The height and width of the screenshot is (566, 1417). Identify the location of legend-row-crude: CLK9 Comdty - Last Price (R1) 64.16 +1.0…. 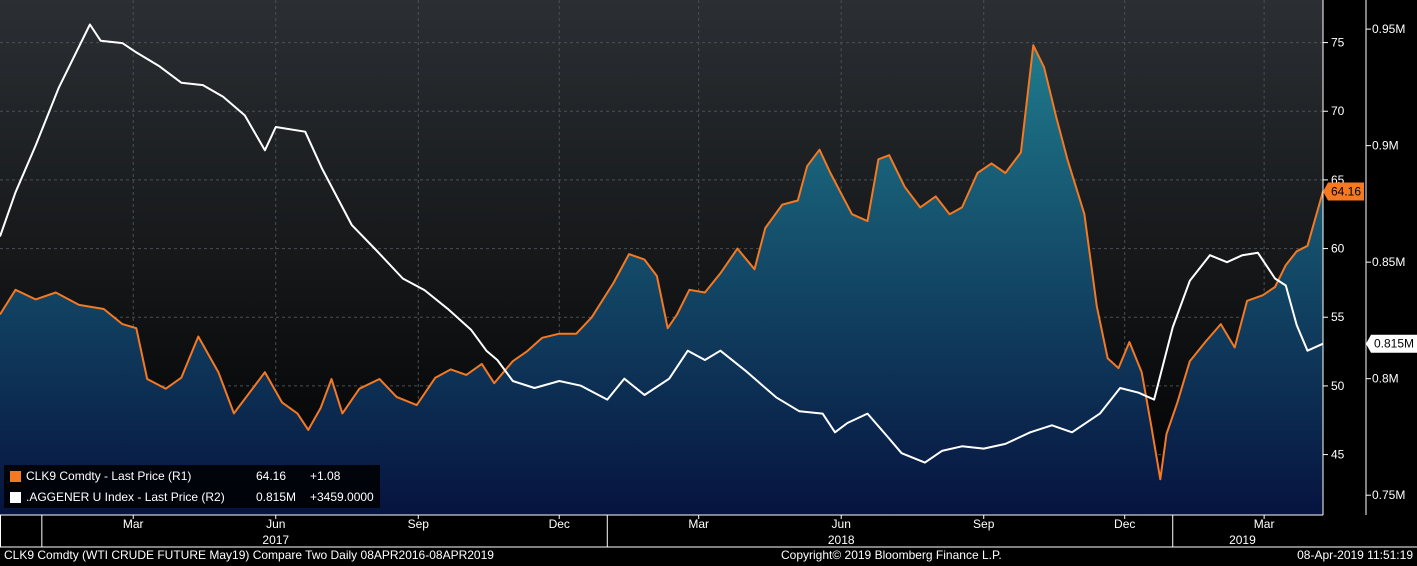
(192, 476).